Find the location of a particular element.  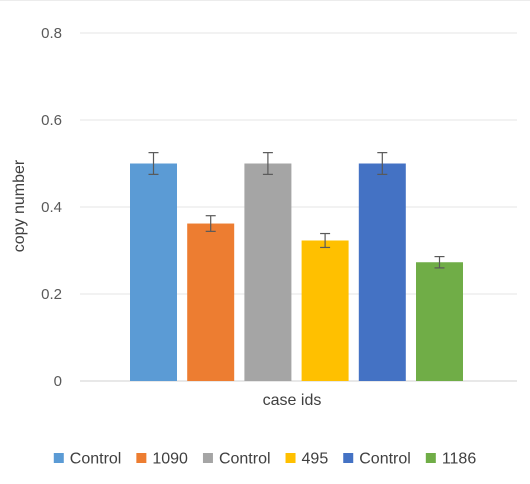

y-tick-label: 0.8 is located at coordinates (51, 33).